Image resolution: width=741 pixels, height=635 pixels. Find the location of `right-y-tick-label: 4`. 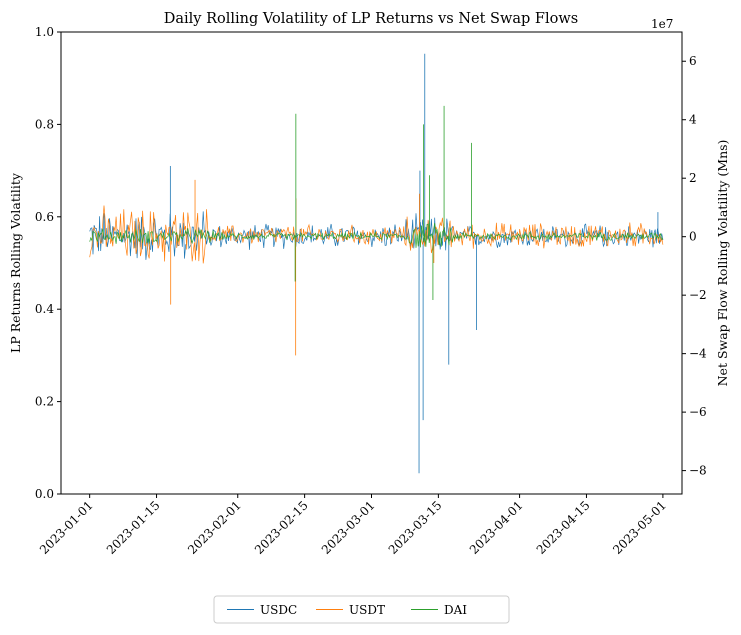

right-y-tick-label: 4 is located at coordinates (693, 120).